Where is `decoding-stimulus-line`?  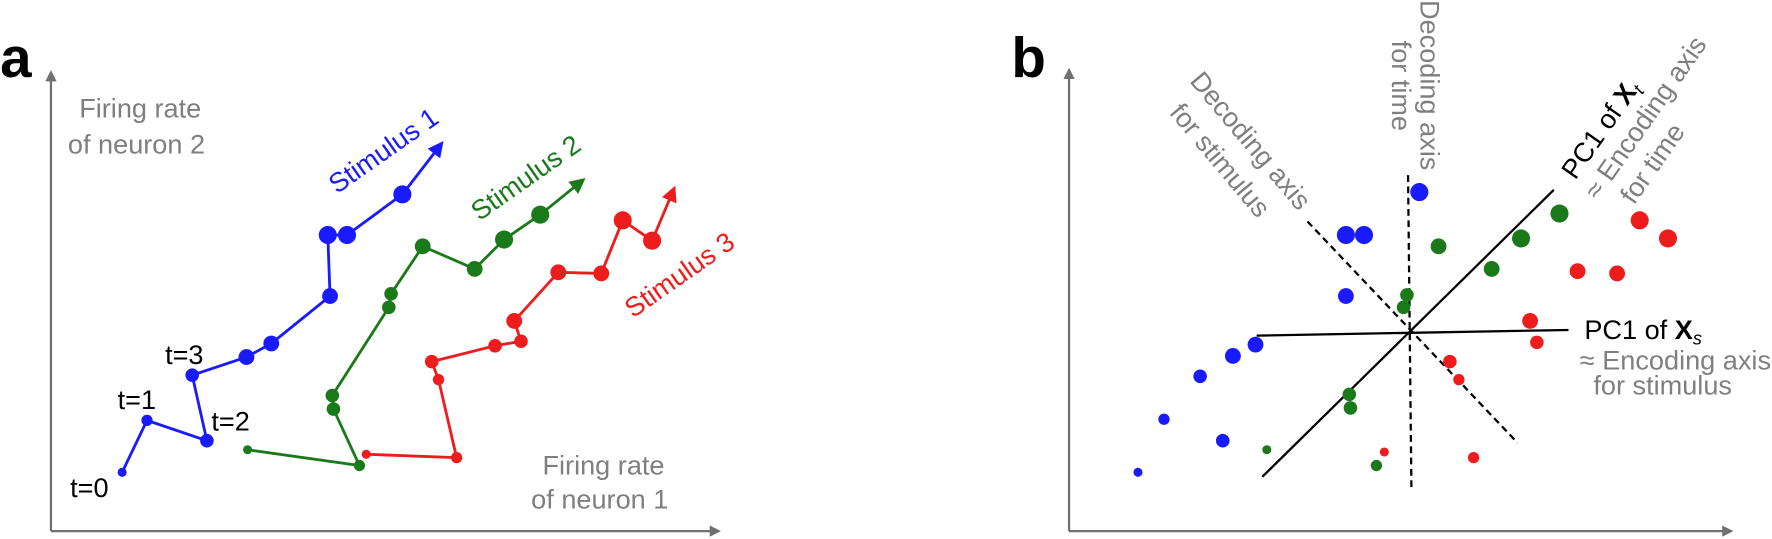
decoding-stimulus-line is located at coordinates (1412, 332).